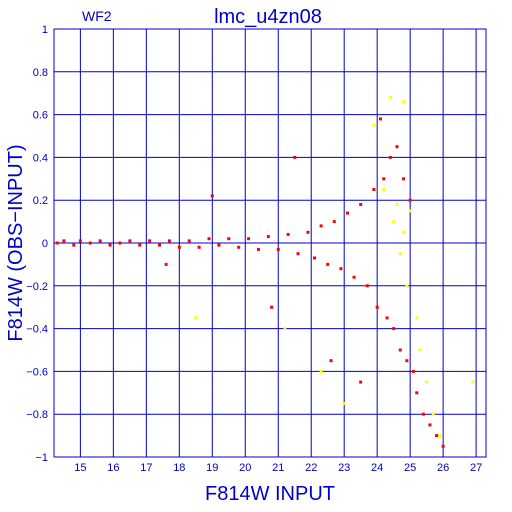 The width and height of the screenshot is (512, 512). What do you see at coordinates (40, 201) in the screenshot?
I see `y-tick-label: 0.2` at bounding box center [40, 201].